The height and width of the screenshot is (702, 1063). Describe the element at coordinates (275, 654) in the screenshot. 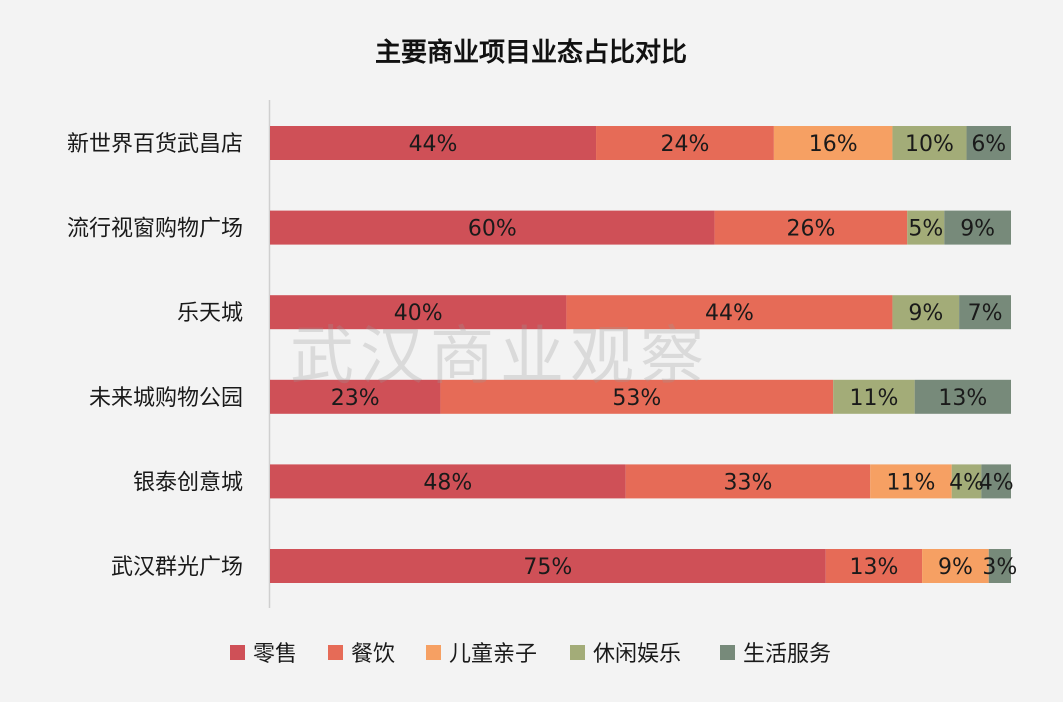

I see `legend-label: 零售` at that location.